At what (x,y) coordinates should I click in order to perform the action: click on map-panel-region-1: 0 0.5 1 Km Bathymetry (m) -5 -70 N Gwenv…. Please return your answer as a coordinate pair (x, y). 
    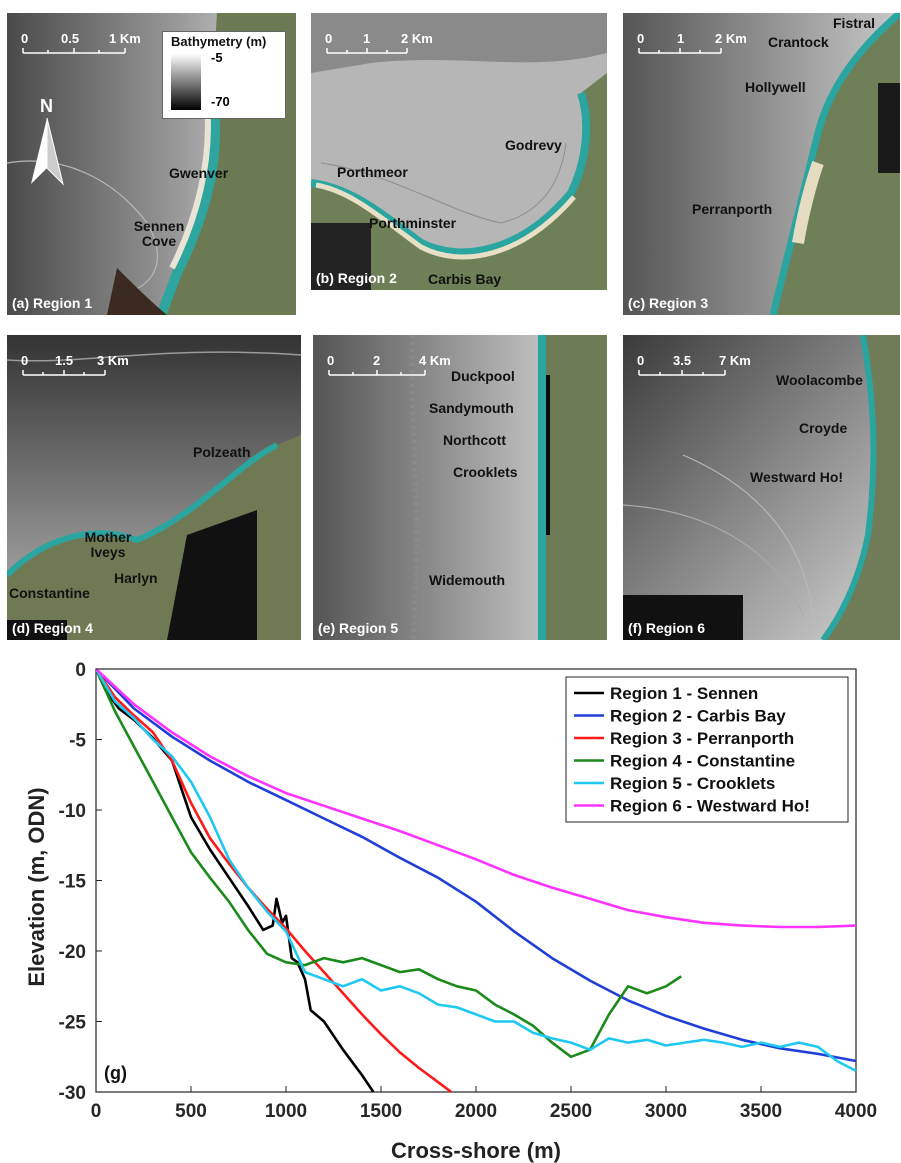
    Looking at the image, I should click on (151, 164).